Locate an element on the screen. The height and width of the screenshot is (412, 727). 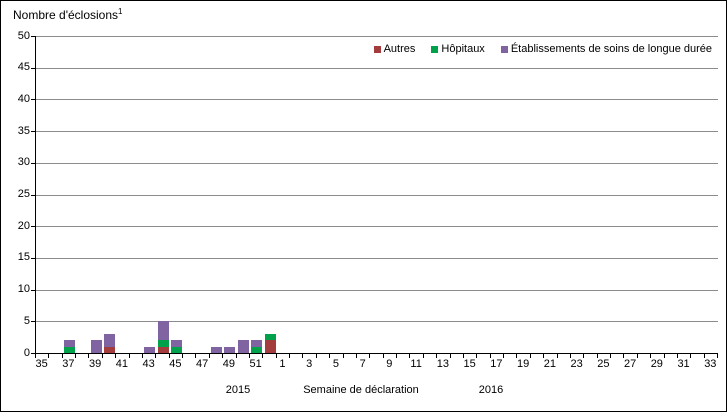
legend-item-autres: Autres is located at coordinates (394, 49).